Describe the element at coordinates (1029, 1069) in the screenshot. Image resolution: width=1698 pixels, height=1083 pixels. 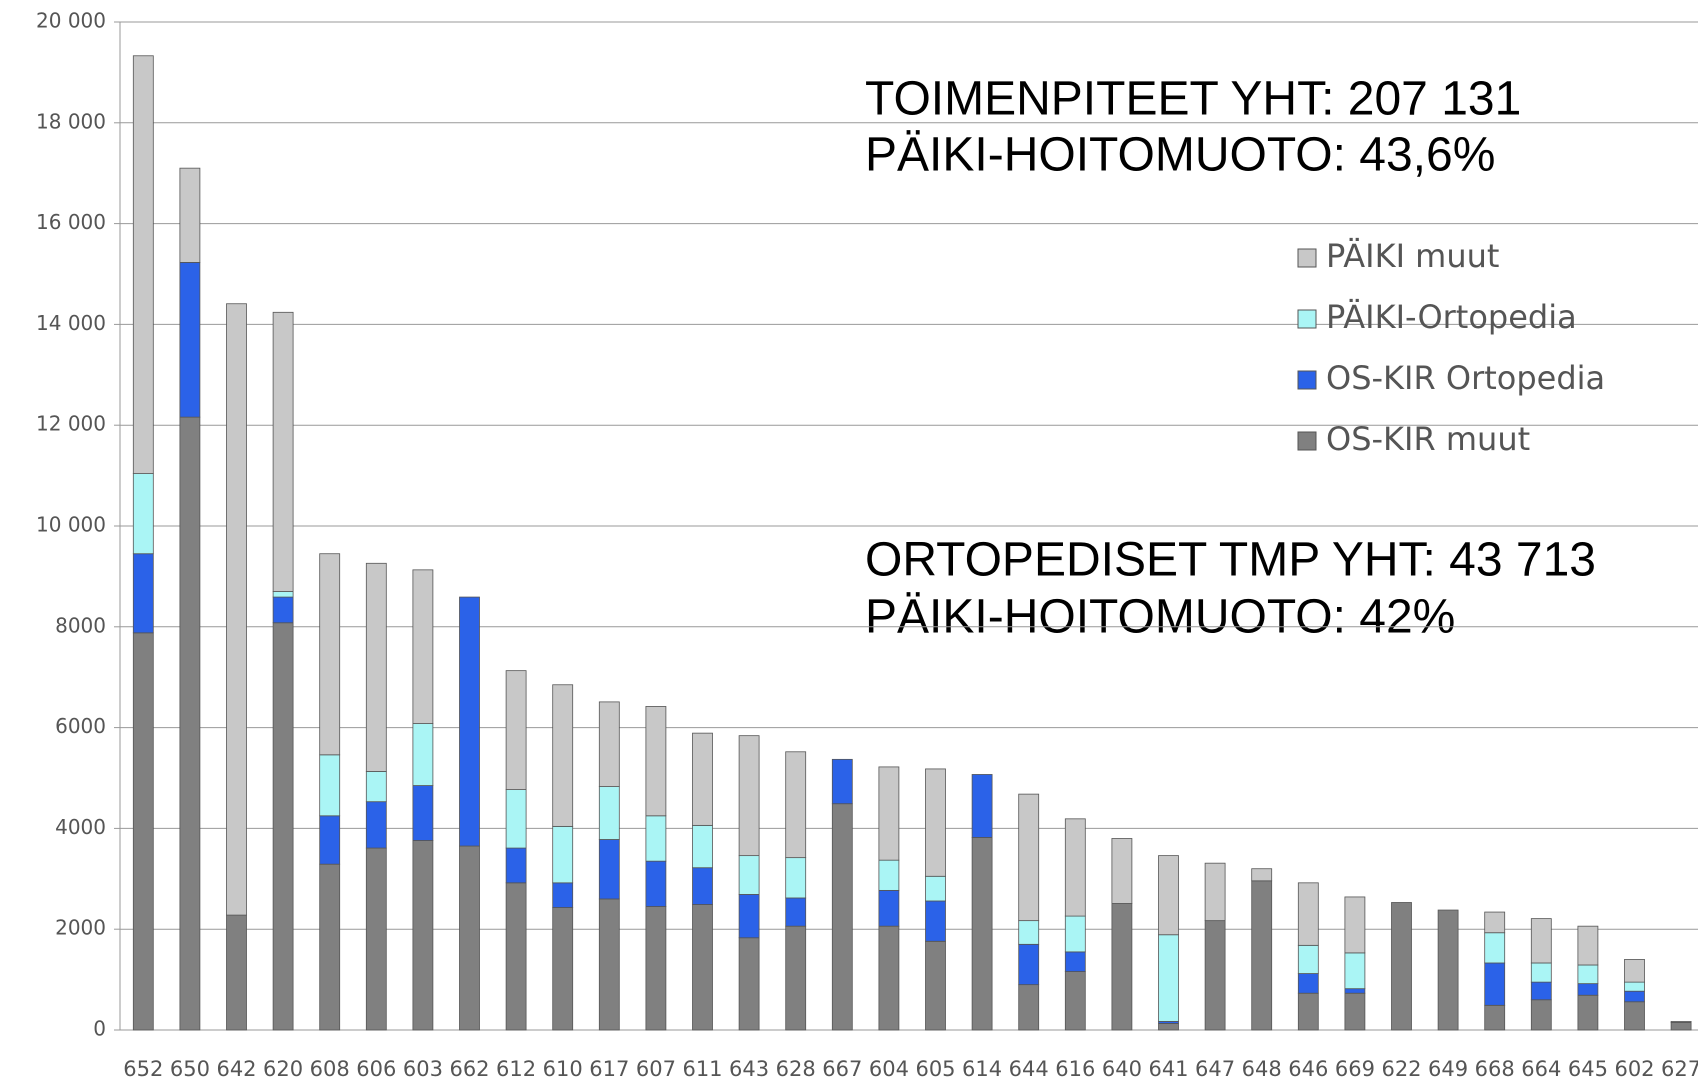
I see `x-tick-label: 644` at that location.